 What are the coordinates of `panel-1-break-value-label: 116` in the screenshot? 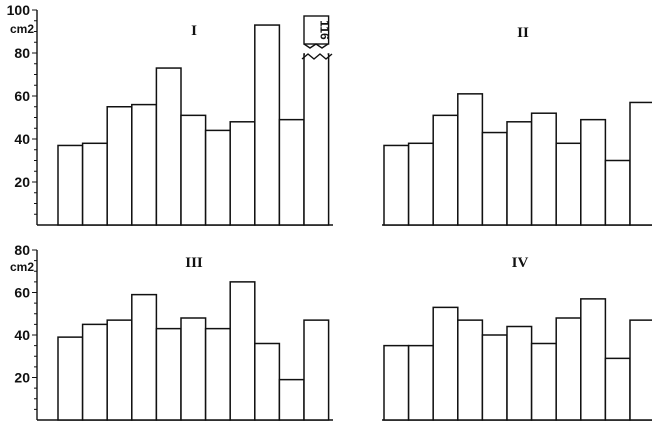 It's located at (324, 30).